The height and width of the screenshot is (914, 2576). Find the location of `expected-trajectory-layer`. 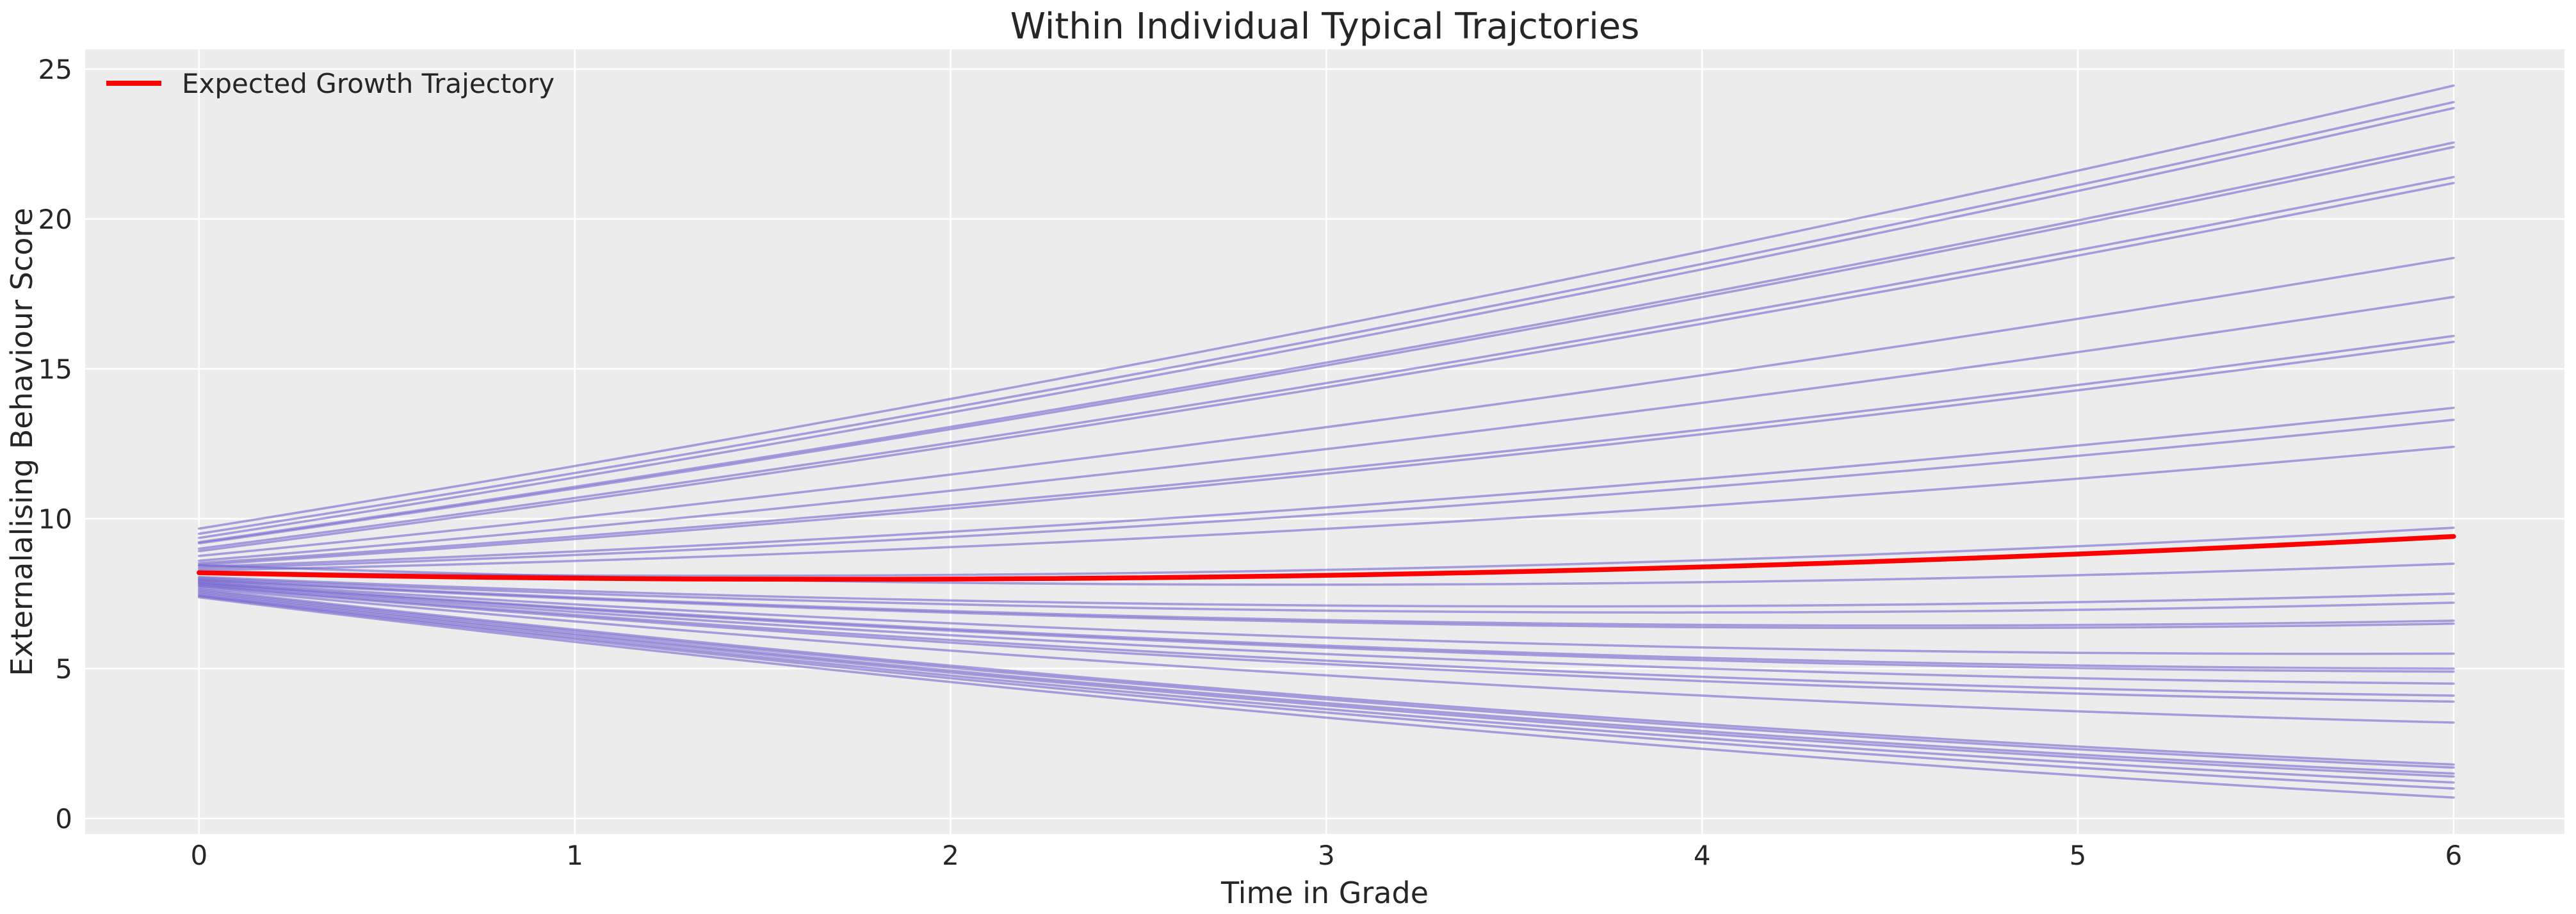

expected-trajectory-layer is located at coordinates (1326, 558).